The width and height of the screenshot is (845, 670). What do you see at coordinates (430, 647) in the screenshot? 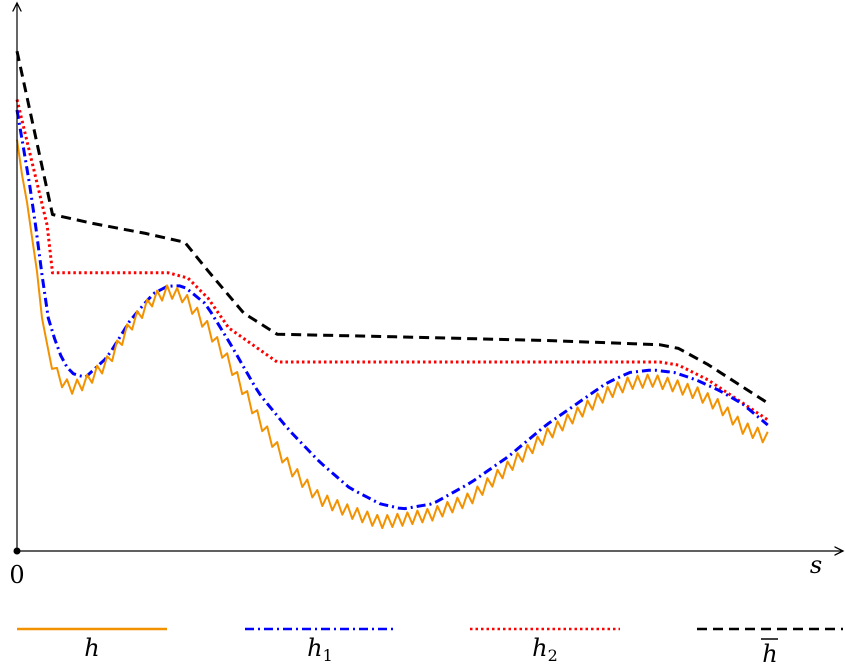
I see `legend: h h1 h2 h` at bounding box center [430, 647].